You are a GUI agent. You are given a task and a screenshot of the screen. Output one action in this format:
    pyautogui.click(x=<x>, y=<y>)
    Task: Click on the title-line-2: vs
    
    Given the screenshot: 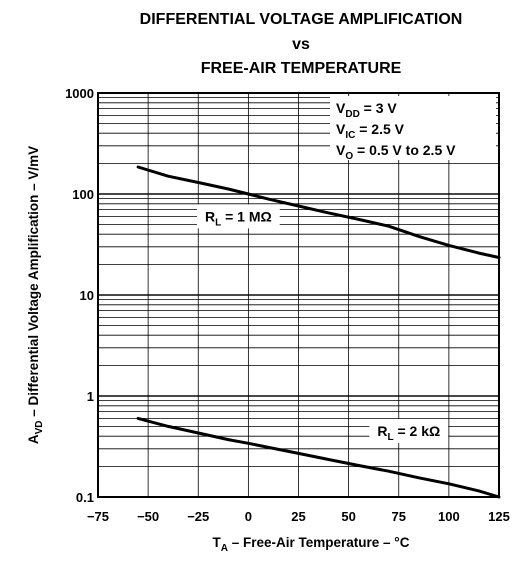 What is the action you would take?
    pyautogui.click(x=301, y=44)
    